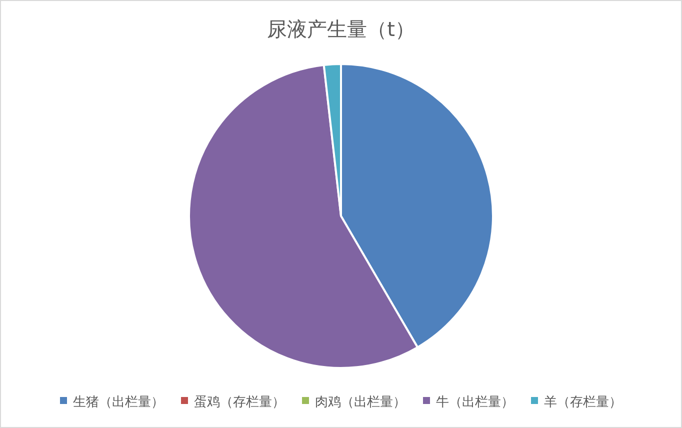 Image resolution: width=682 pixels, height=428 pixels. I want to click on chart-title: 尿液产生量（t）, so click(341, 29).